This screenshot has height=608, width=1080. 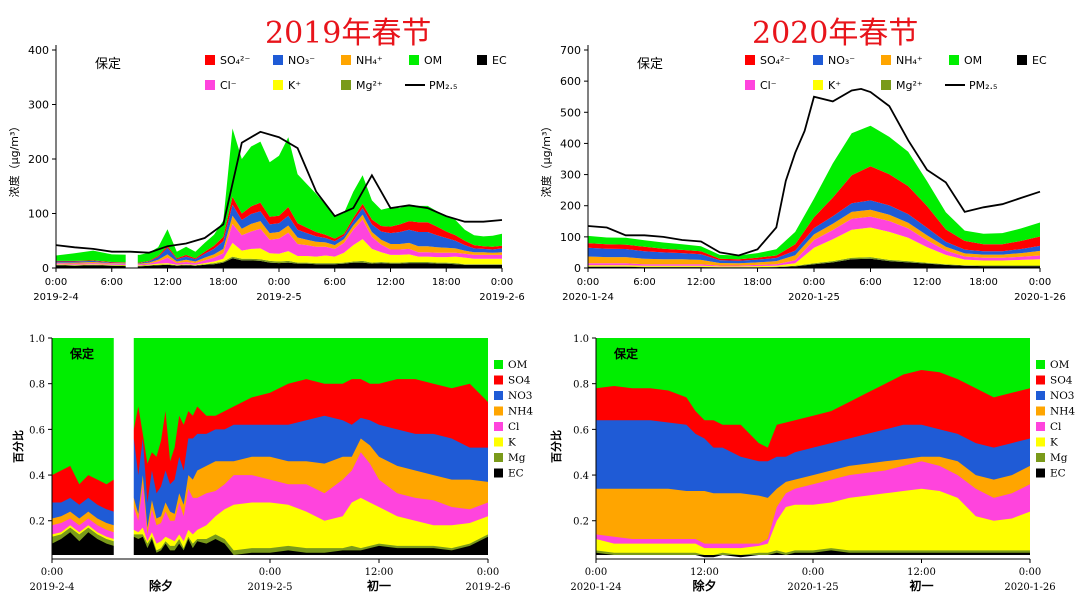 I want to click on area-nh4, so click(x=814, y=237).